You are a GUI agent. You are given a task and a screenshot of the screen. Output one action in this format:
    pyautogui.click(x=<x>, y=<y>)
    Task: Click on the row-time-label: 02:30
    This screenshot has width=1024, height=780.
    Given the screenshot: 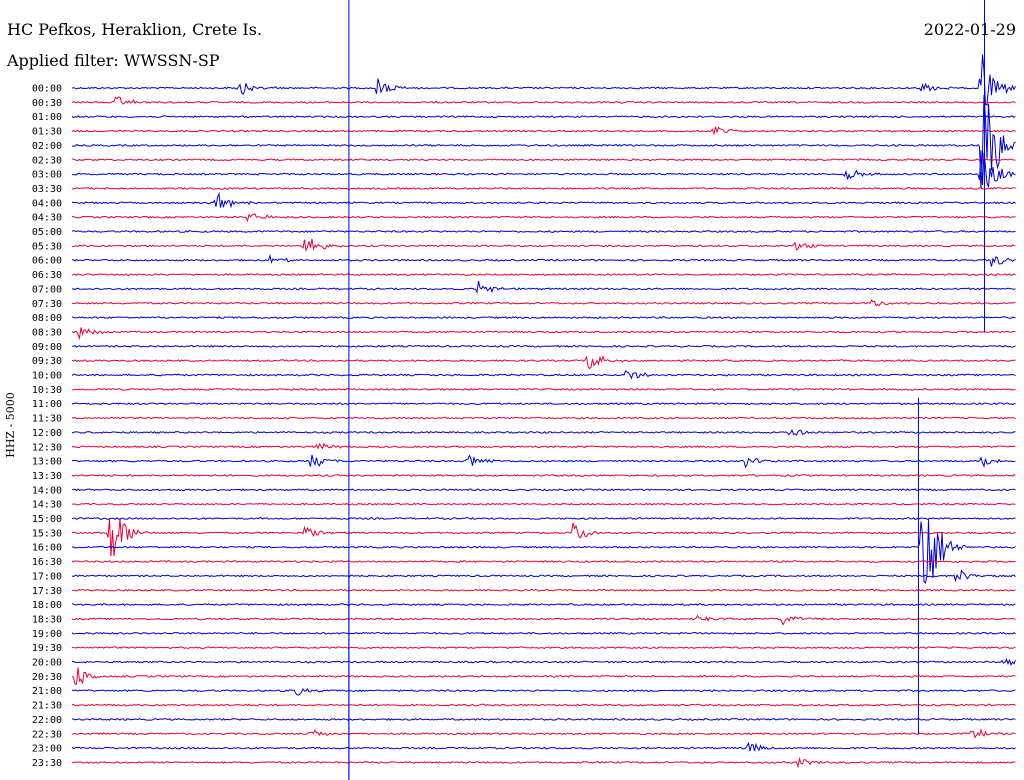 What is the action you would take?
    pyautogui.click(x=47, y=160)
    